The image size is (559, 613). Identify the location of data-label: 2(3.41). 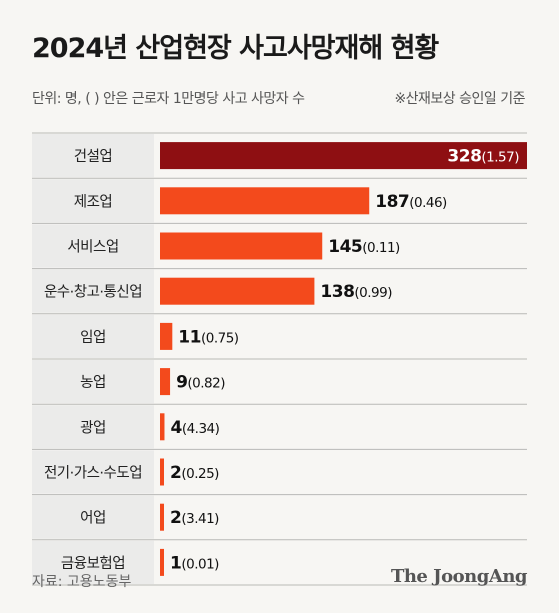
(194, 518).